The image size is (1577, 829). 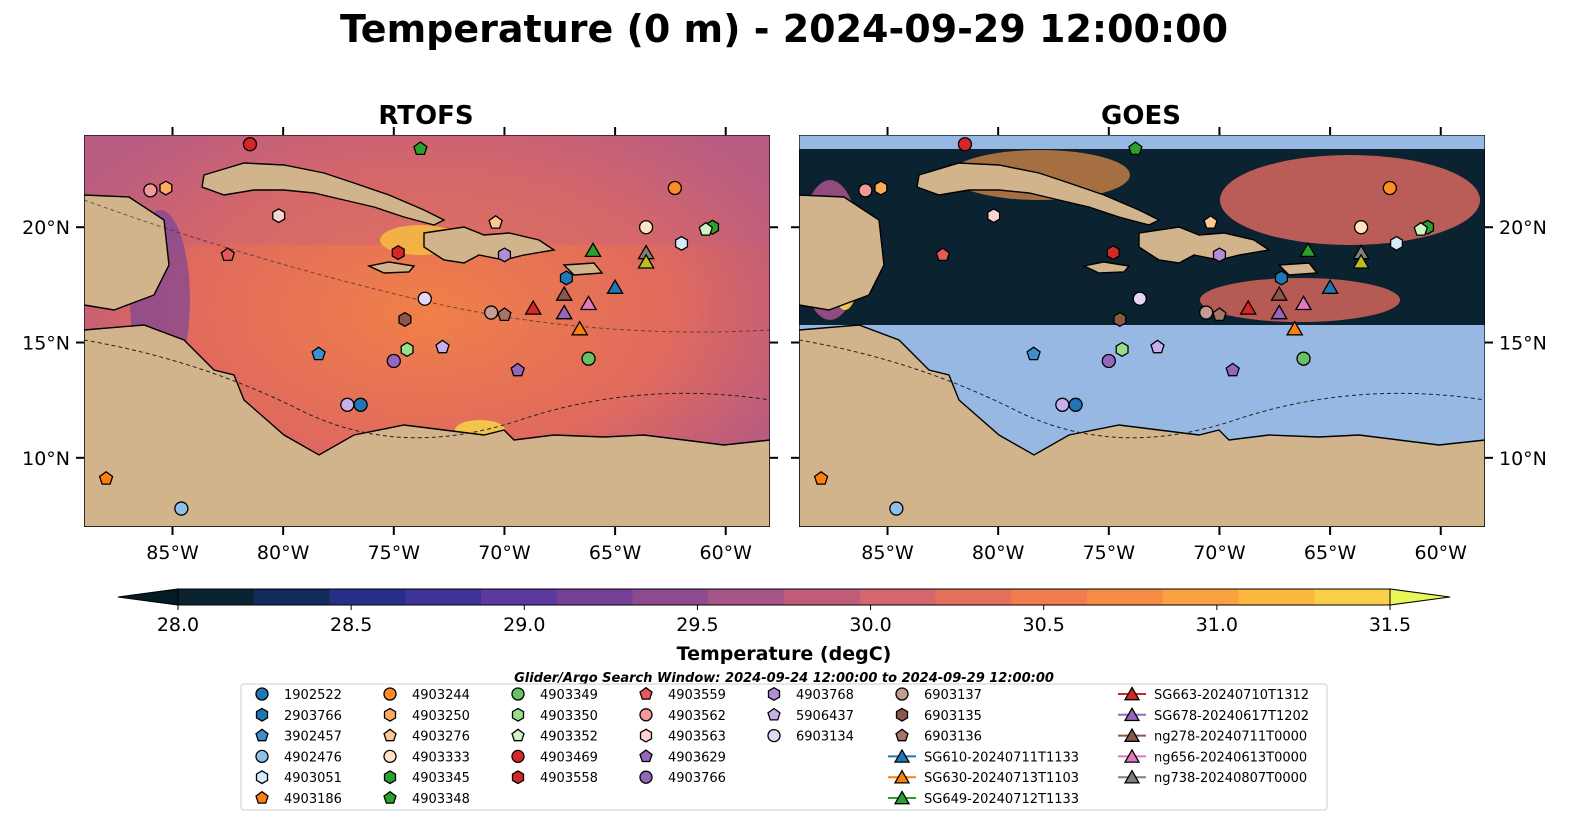 What do you see at coordinates (178, 625) in the screenshot?
I see `colorbar-tick-label: 28.0` at bounding box center [178, 625].